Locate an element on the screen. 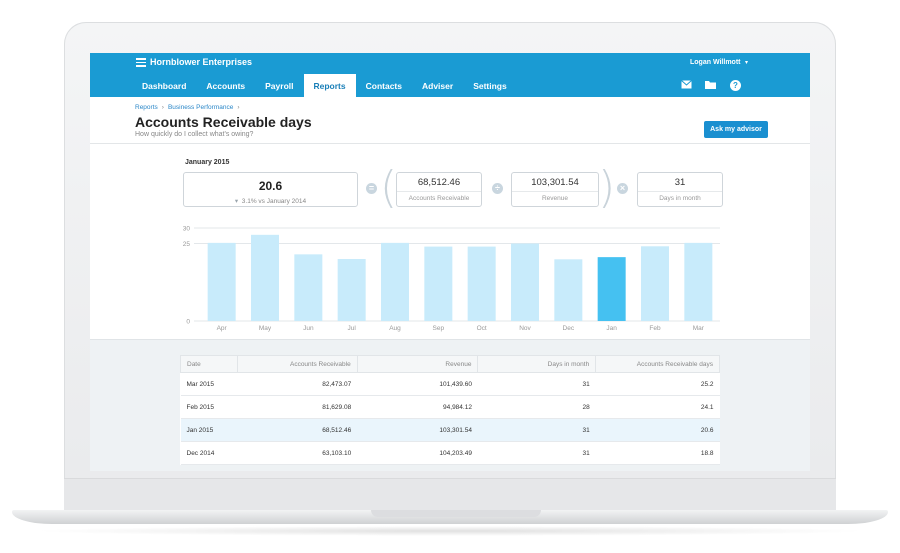  tab-dashboard: Dashboard is located at coordinates (164, 85).